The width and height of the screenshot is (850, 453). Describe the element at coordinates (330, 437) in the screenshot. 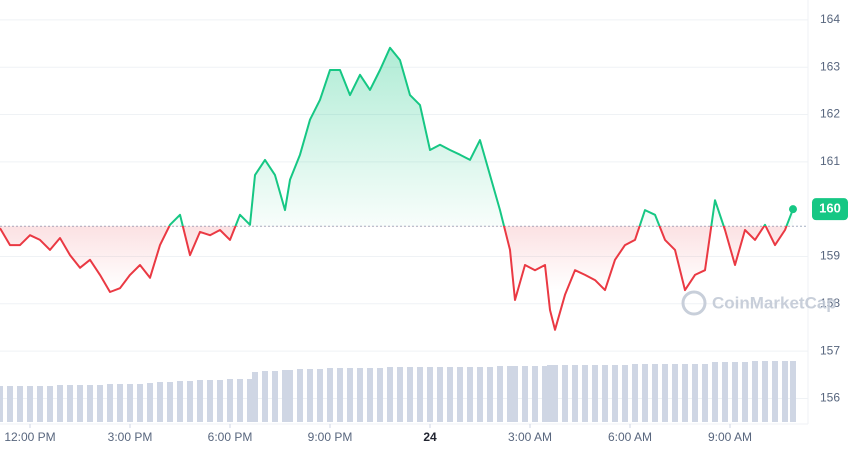

I see `x-tick-label: 9:00 PM` at that location.